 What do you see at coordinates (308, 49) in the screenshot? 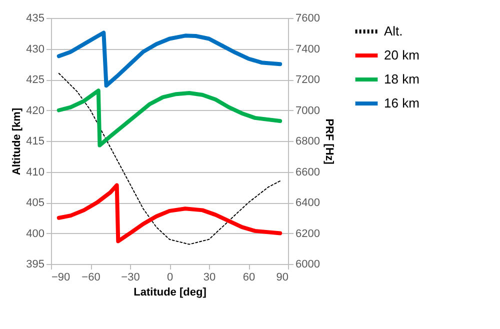
I see `y2-tick-label: 7400` at bounding box center [308, 49].